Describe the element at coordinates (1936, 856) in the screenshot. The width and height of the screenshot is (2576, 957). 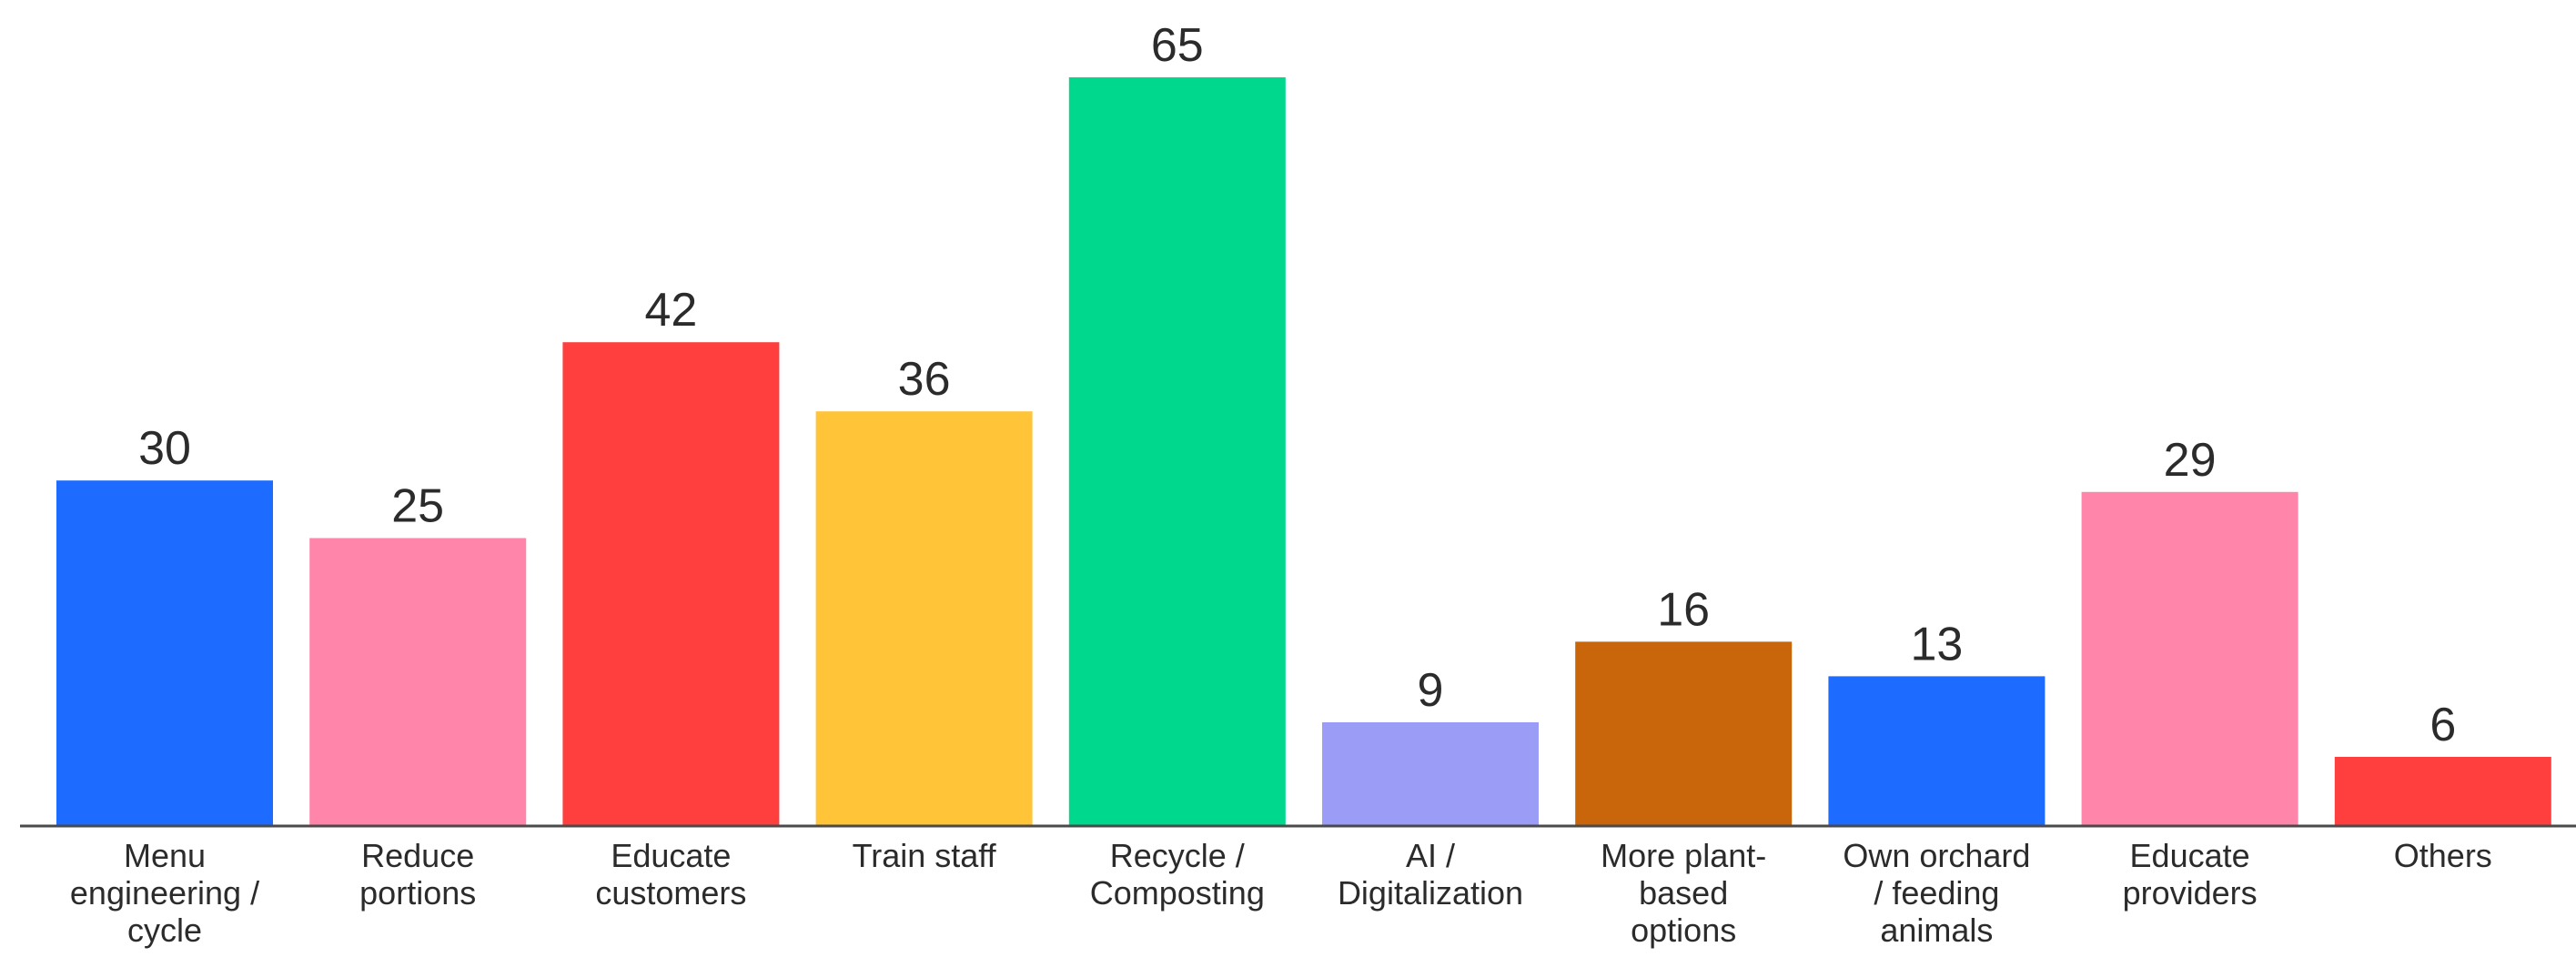
I see `category-label-line: Own orchard` at that location.